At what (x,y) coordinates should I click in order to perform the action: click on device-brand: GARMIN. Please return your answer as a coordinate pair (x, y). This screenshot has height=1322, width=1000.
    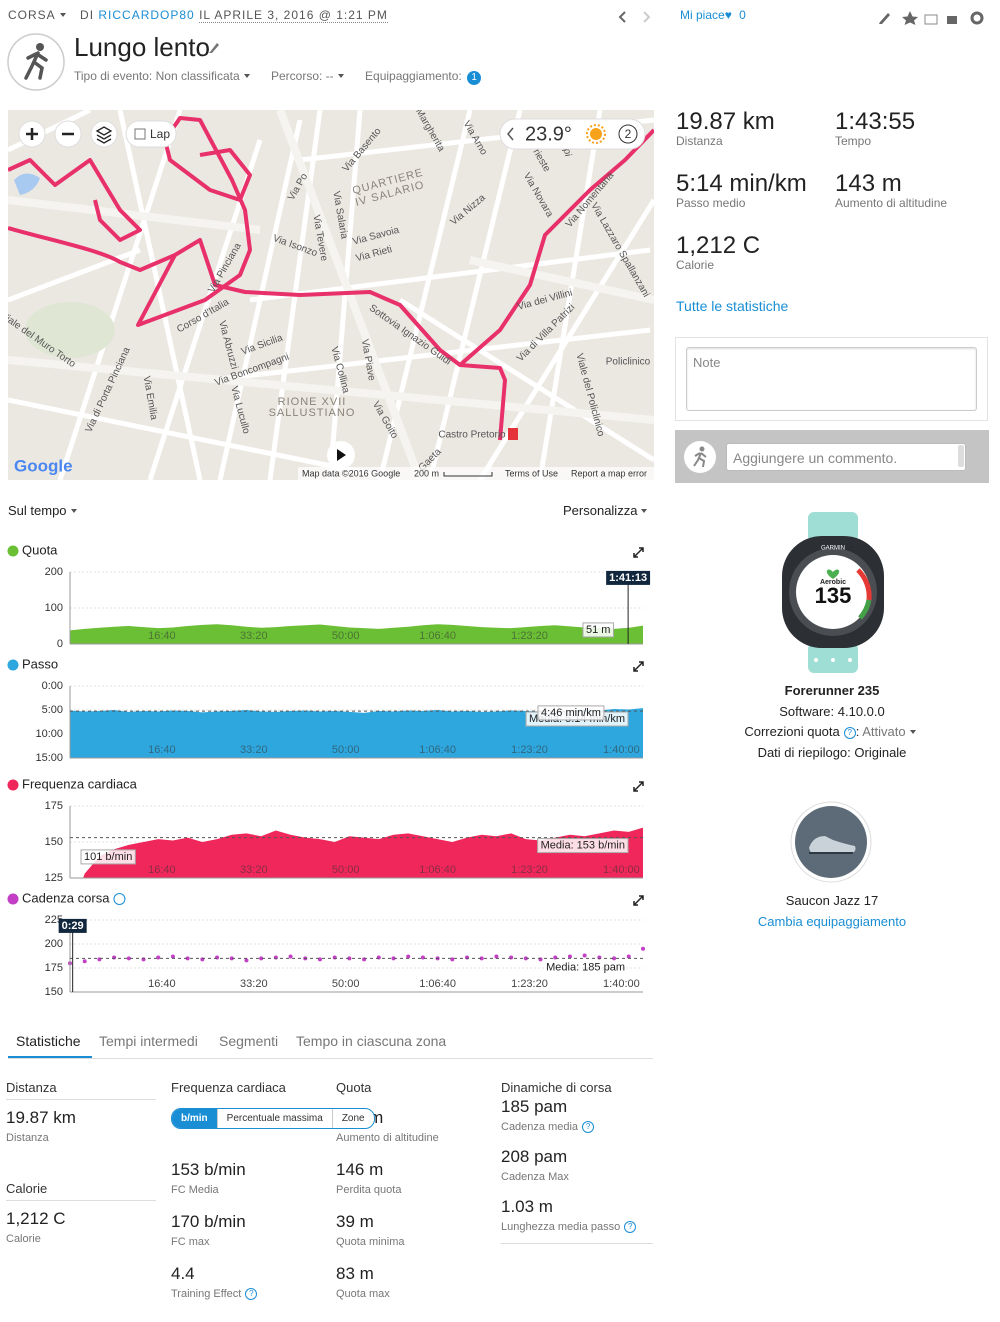
    Looking at the image, I should click on (833, 549).